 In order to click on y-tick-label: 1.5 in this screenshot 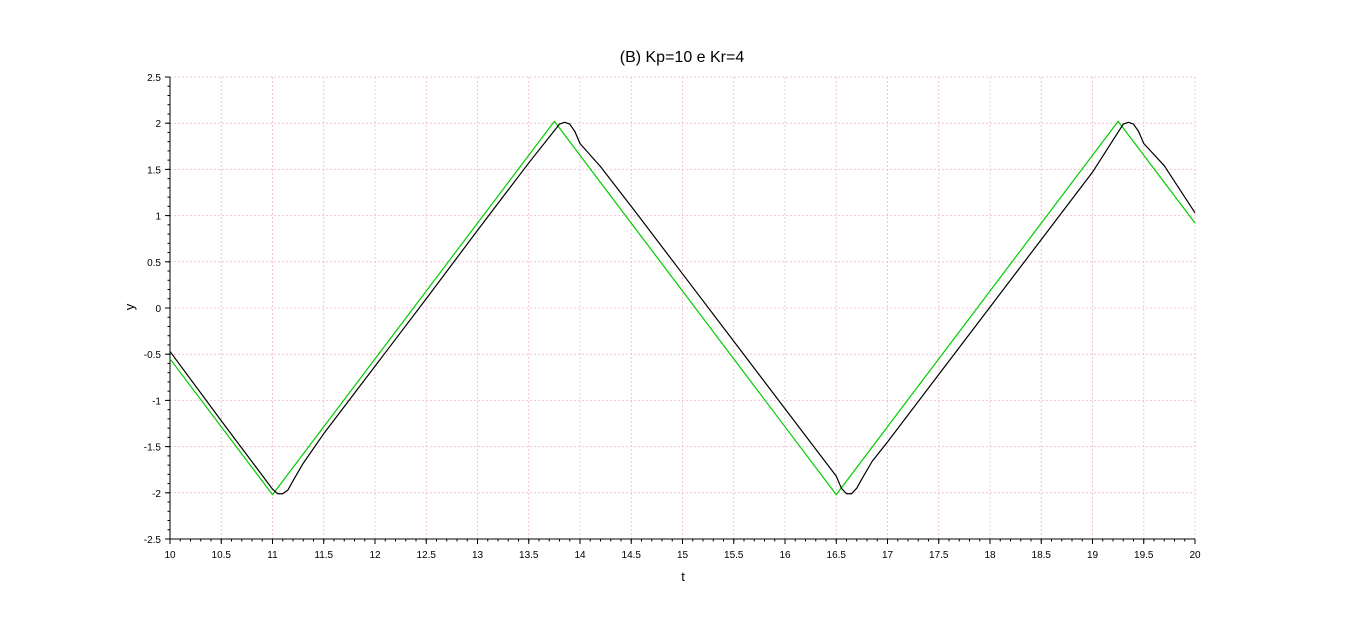, I will do `click(154, 170)`.